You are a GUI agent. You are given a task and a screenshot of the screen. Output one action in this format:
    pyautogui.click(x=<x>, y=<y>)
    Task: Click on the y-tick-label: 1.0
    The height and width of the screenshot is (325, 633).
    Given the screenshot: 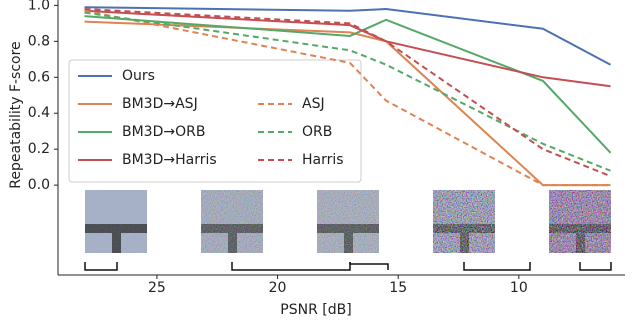 What is the action you would take?
    pyautogui.click(x=39, y=6)
    